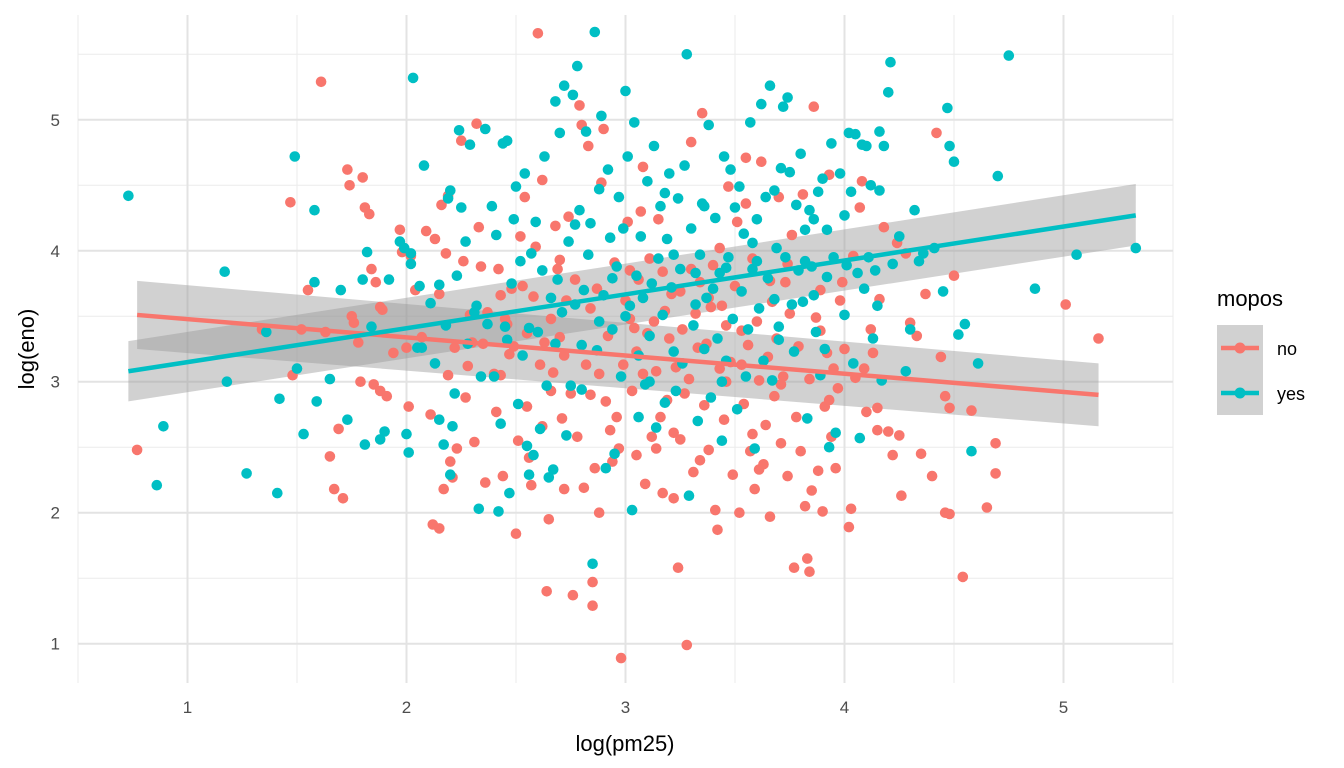 The width and height of the screenshot is (1344, 768). What do you see at coordinates (1250, 298) in the screenshot?
I see `legend-title: mopos` at bounding box center [1250, 298].